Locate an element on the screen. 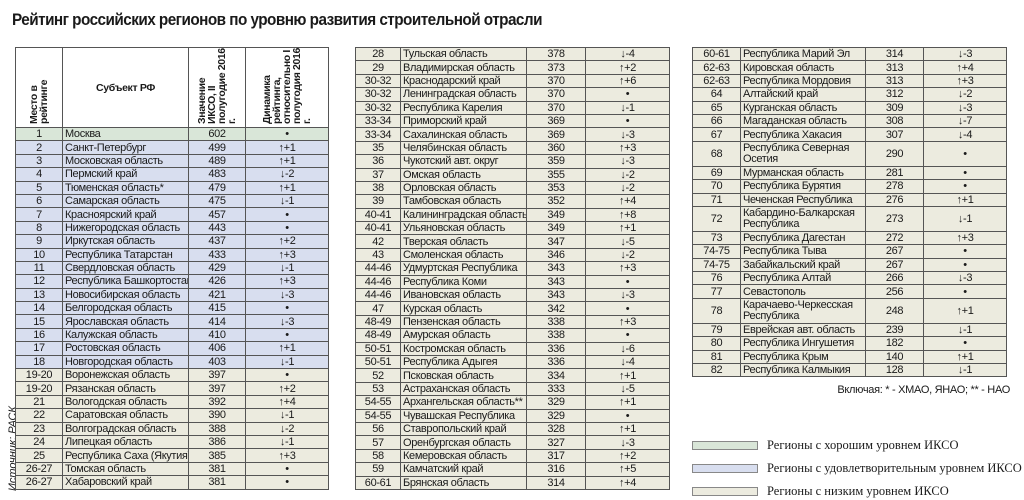 The height and width of the screenshot is (500, 1024). cell-subject: Кемеровская область is located at coordinates (463, 456).